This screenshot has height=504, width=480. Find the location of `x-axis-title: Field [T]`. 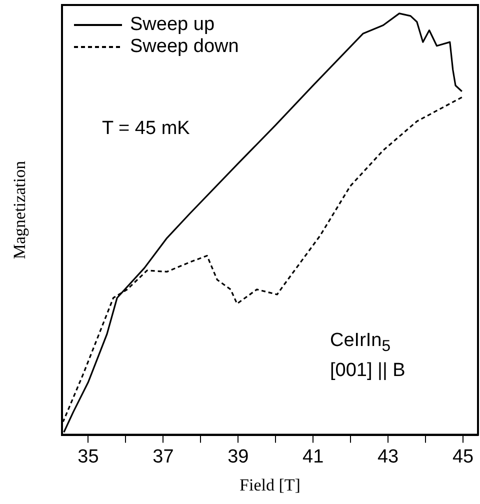

x-axis-title: Field [T] is located at coordinates (270, 484).